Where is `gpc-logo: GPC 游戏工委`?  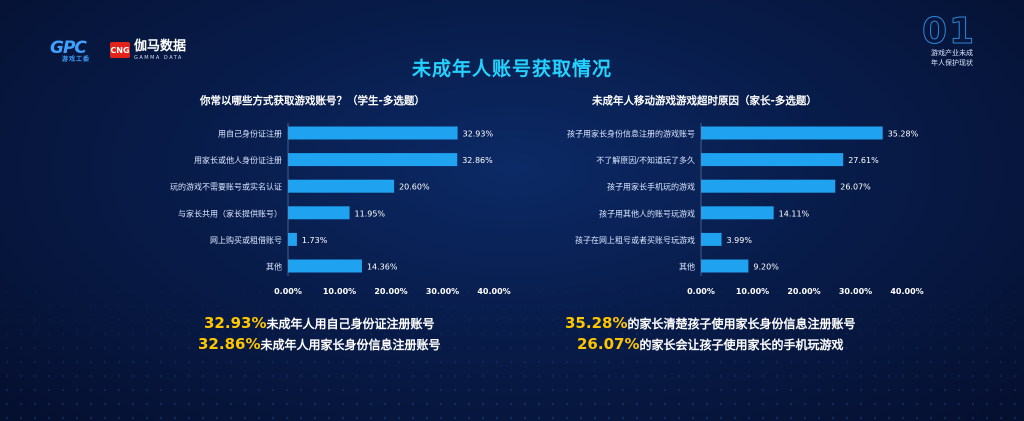 gpc-logo: GPC 游戏工委 is located at coordinates (74, 51).